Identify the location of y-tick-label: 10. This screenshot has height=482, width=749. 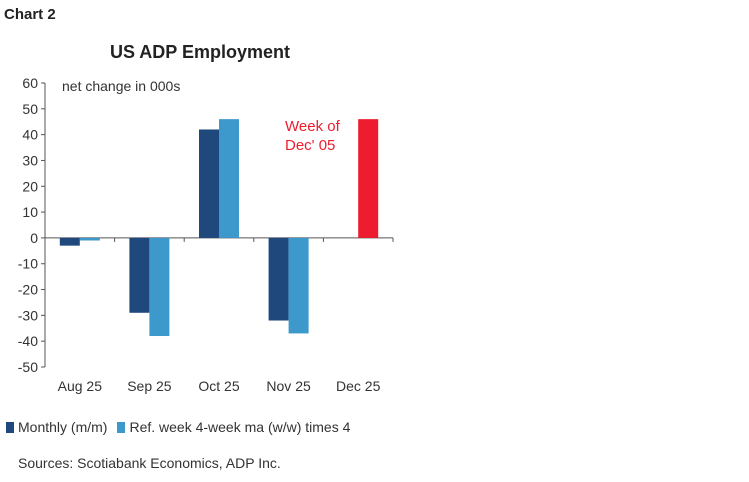
(30, 212).